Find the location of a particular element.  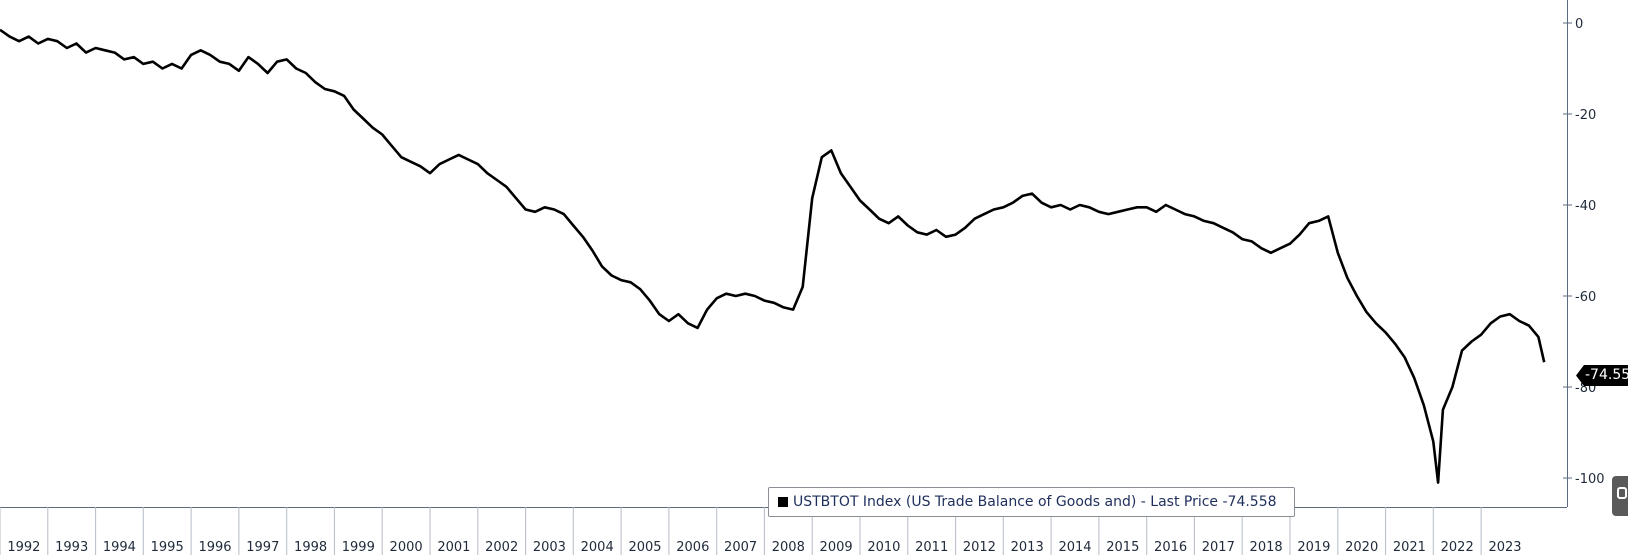

x-tick-label: 2015 is located at coordinates (1122, 547).